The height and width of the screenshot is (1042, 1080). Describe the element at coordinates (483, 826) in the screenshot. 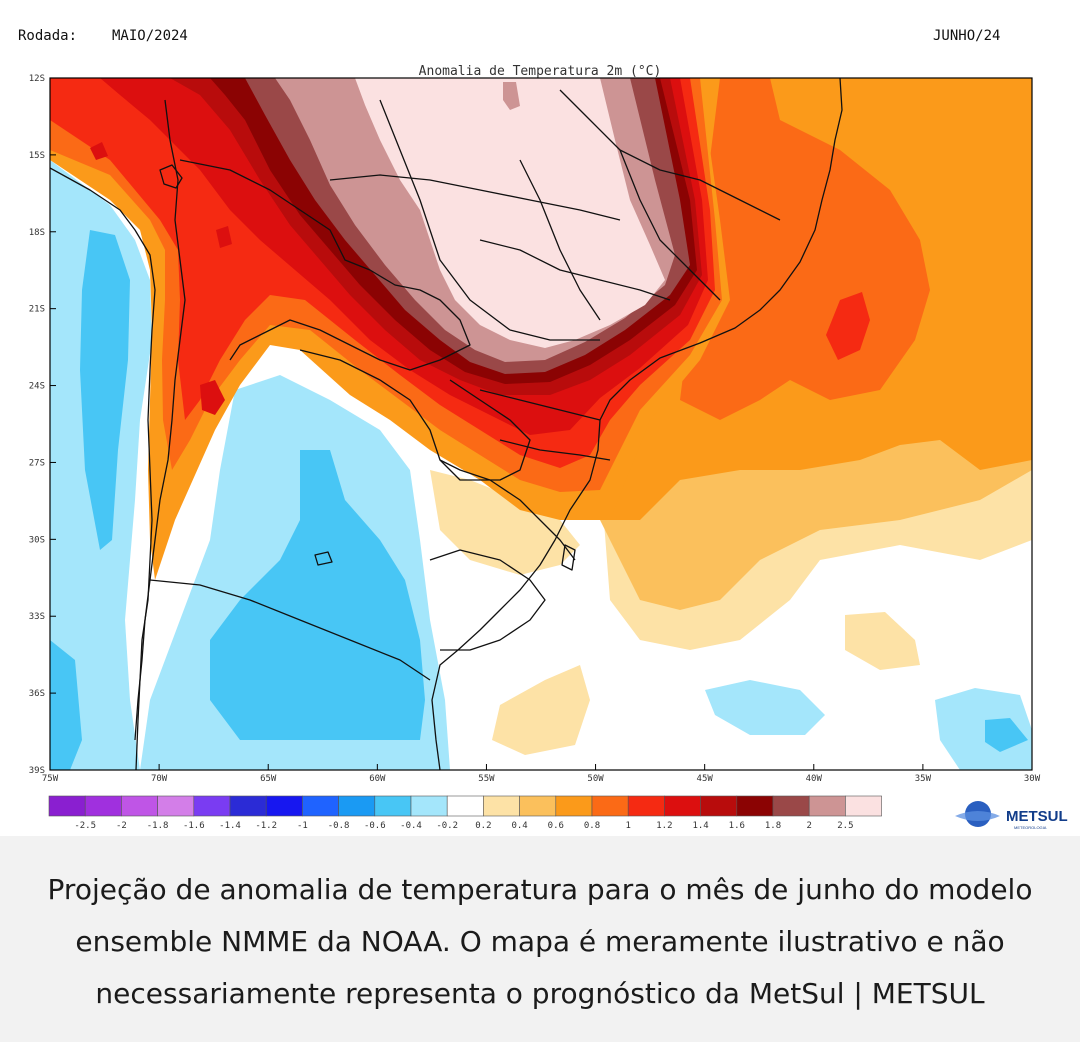

I see `colorbar-tick-label: 0.2` at that location.